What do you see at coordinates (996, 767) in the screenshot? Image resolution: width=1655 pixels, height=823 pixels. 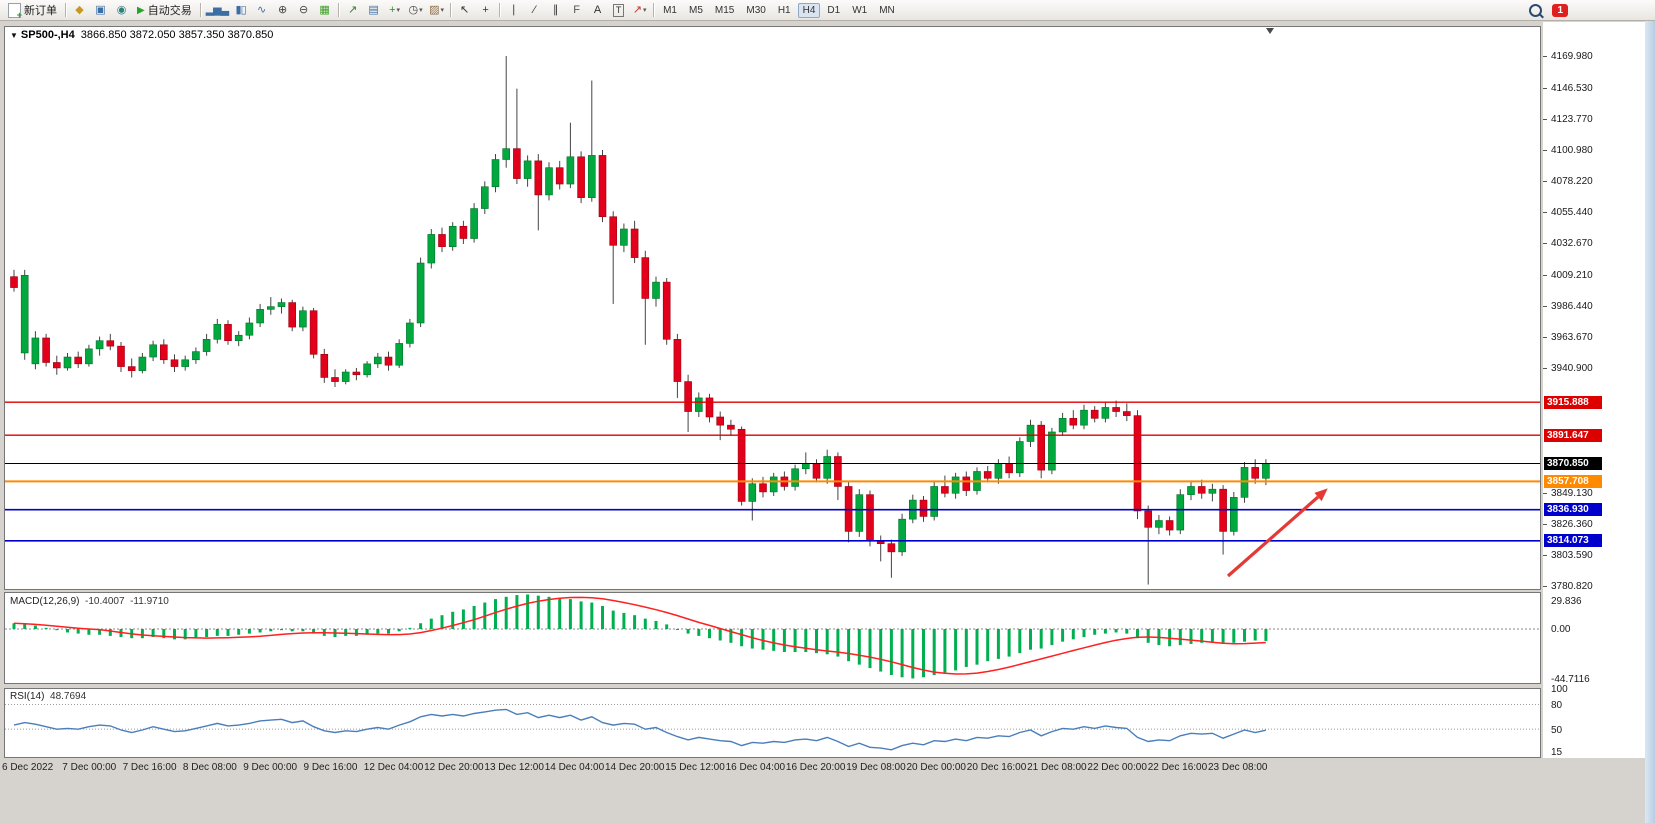 I see `time-axis-label: 20 Dec 16:00` at bounding box center [996, 767].